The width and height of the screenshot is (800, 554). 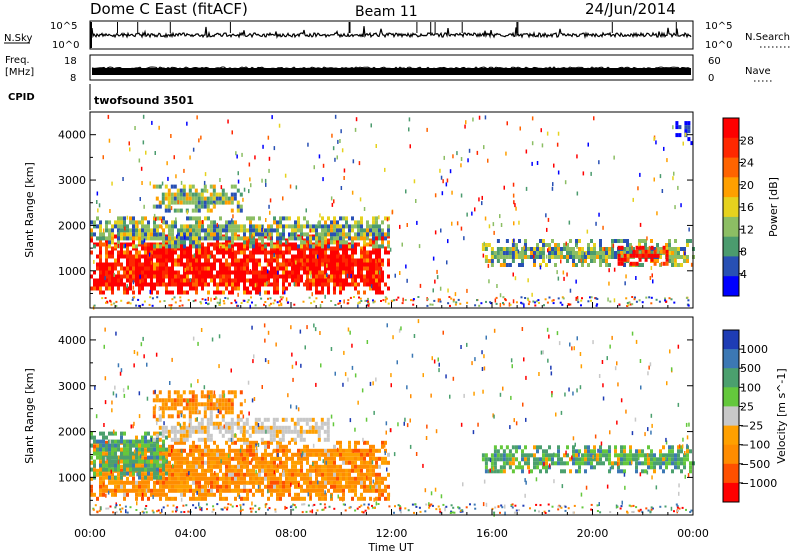 What do you see at coordinates (144, 100) in the screenshot?
I see `cpid-value: twofsound 3501` at bounding box center [144, 100].